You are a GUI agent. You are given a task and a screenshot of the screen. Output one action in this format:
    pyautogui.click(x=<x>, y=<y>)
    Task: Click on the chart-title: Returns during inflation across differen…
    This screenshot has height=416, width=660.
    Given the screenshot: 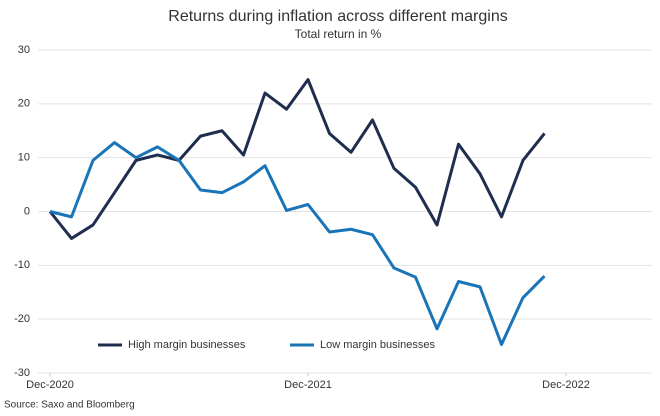 What is the action you would take?
    pyautogui.click(x=337, y=16)
    